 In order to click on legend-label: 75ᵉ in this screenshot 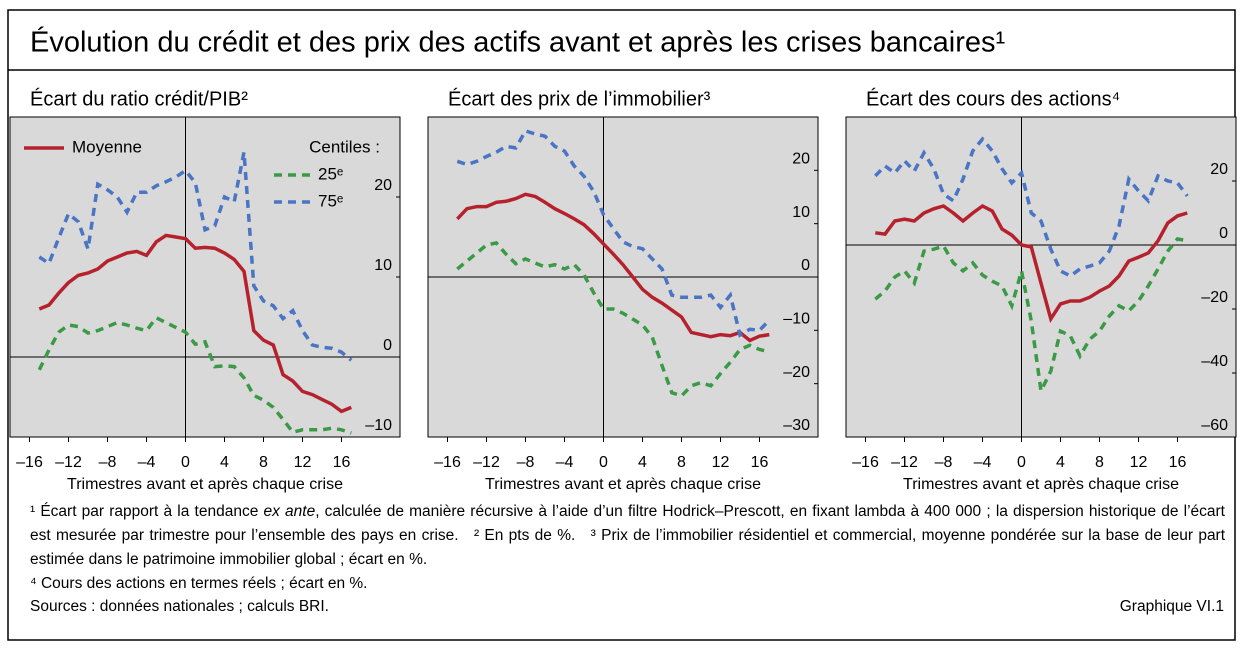, I will do `click(330, 200)`.